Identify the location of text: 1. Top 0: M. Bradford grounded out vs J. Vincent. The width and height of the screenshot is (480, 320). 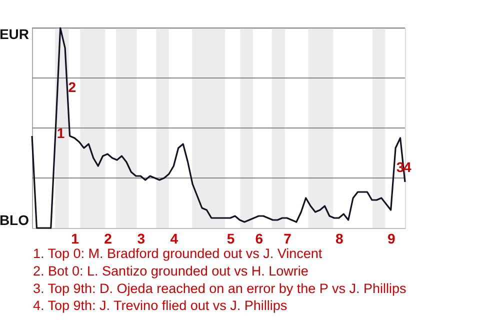
(177, 253).